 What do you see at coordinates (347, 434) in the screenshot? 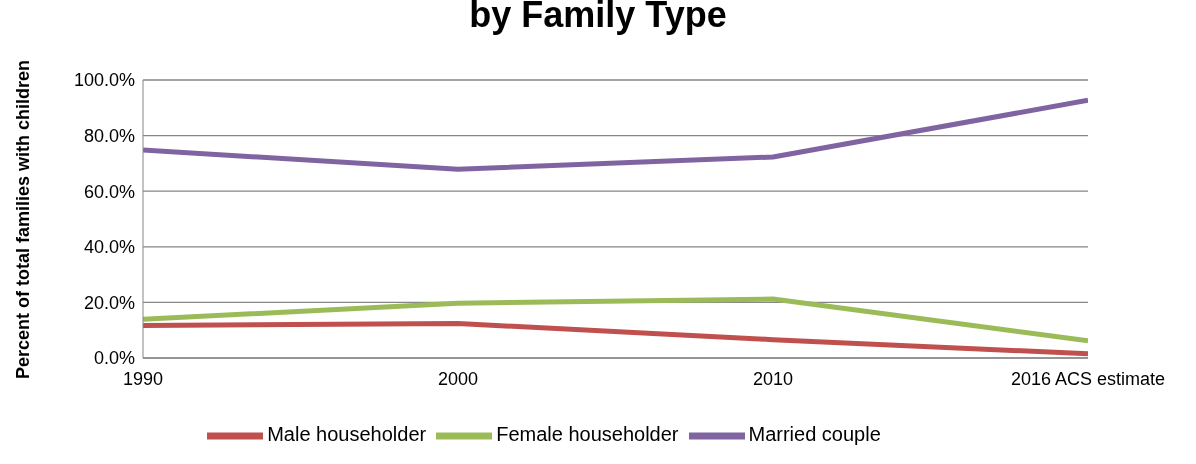
I see `legend-label: Male householder` at bounding box center [347, 434].